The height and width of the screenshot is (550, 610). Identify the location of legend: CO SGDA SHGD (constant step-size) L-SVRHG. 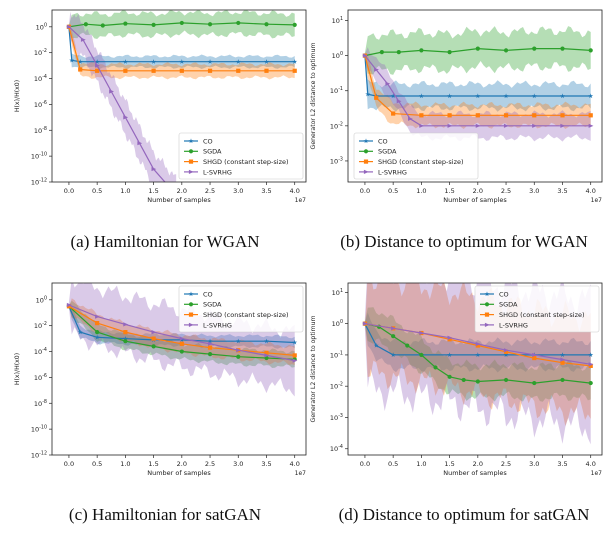
(241, 156).